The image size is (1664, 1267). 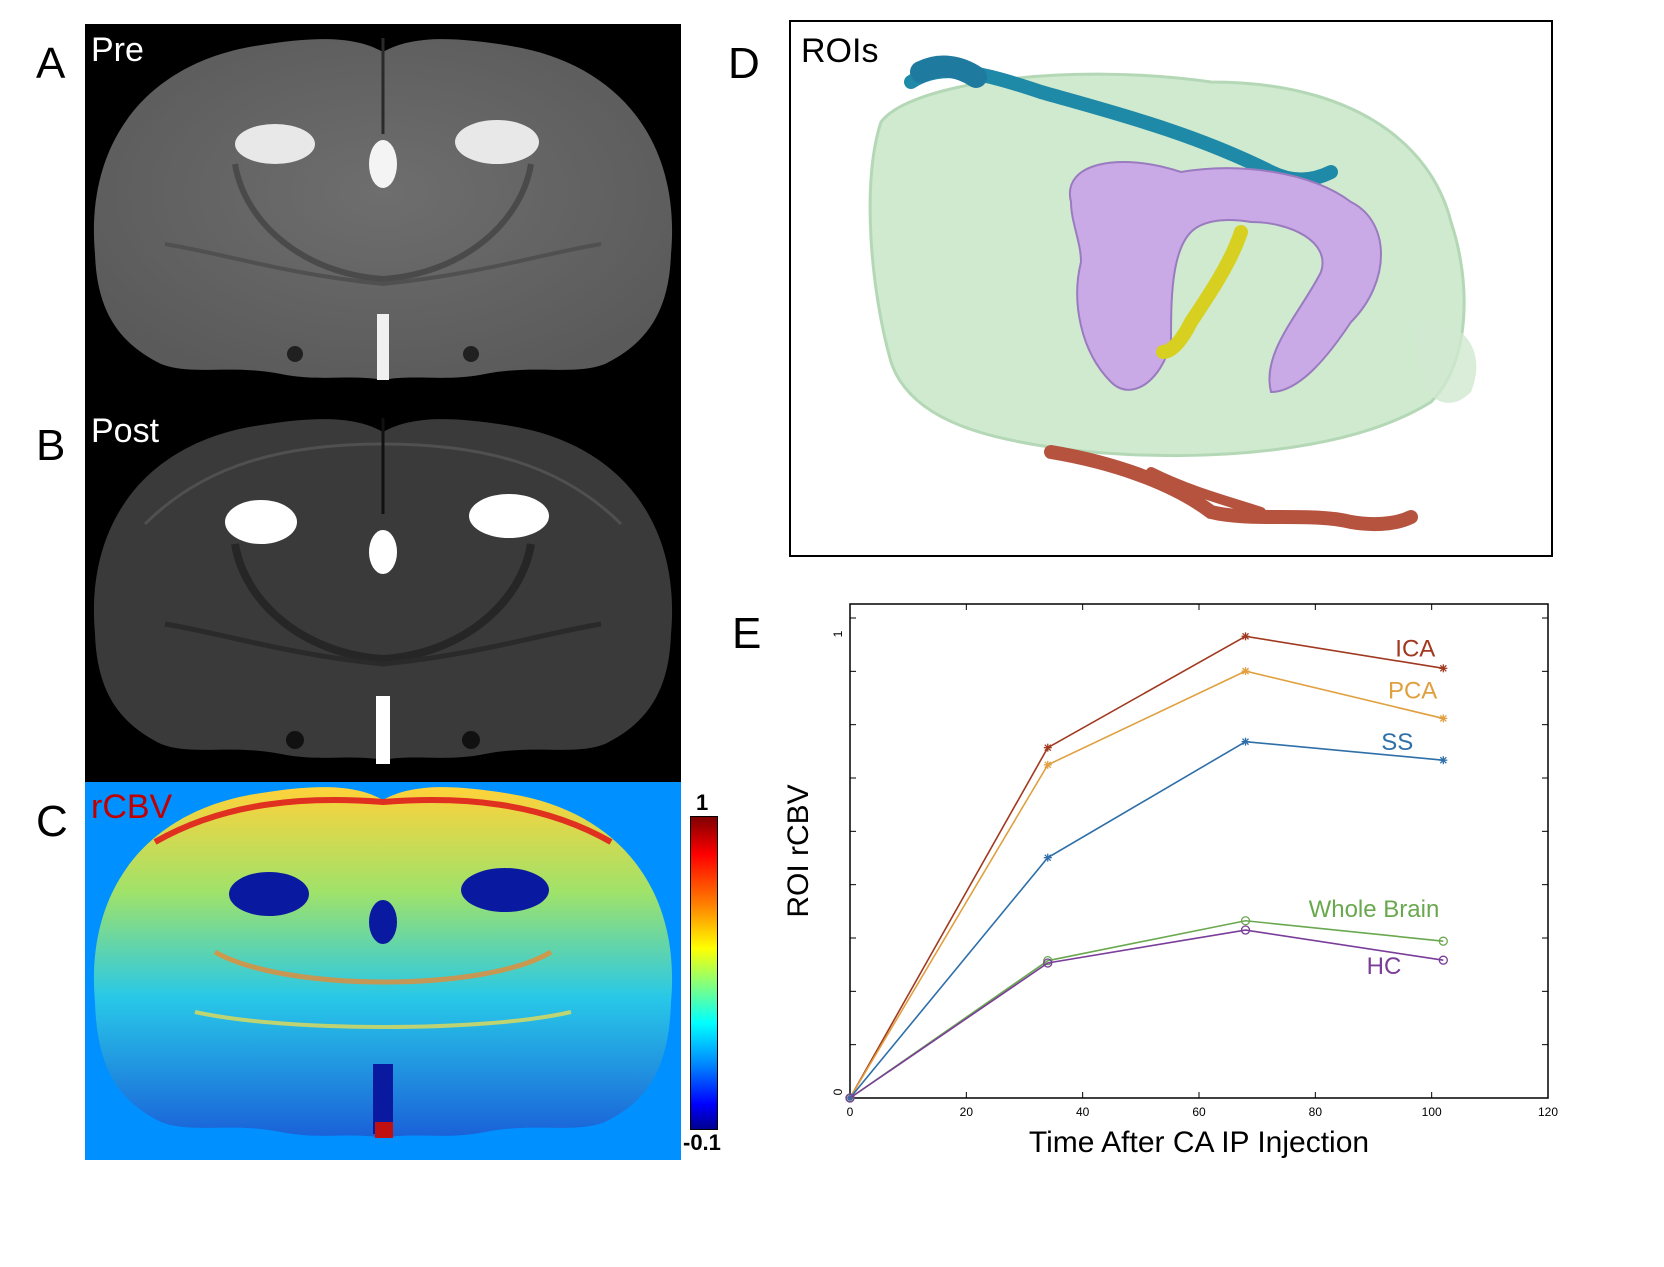 What do you see at coordinates (1397, 742) in the screenshot?
I see `series-label-ss: SS` at bounding box center [1397, 742].